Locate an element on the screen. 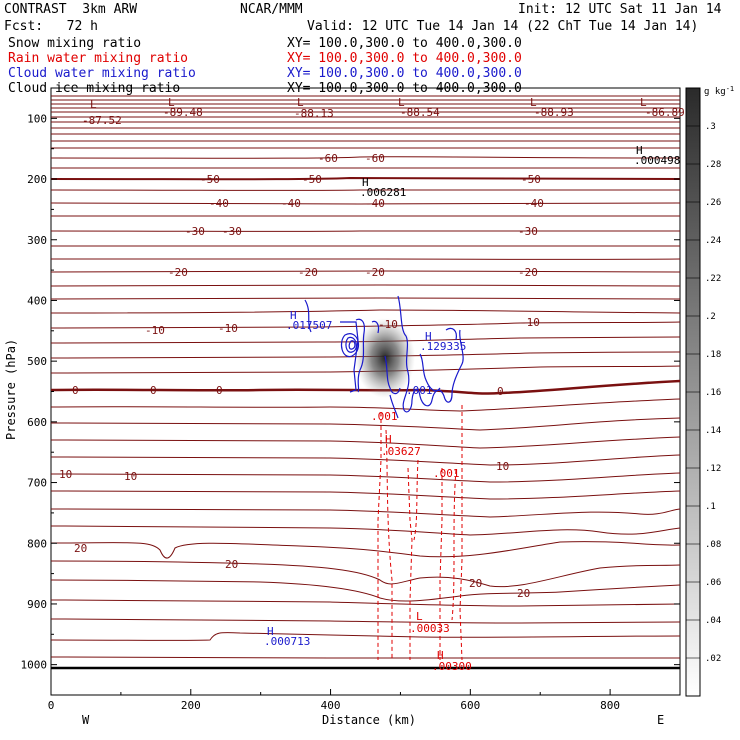 This screenshot has height=740, width=740. colorbar-tick-label: .3 is located at coordinates (710, 127).